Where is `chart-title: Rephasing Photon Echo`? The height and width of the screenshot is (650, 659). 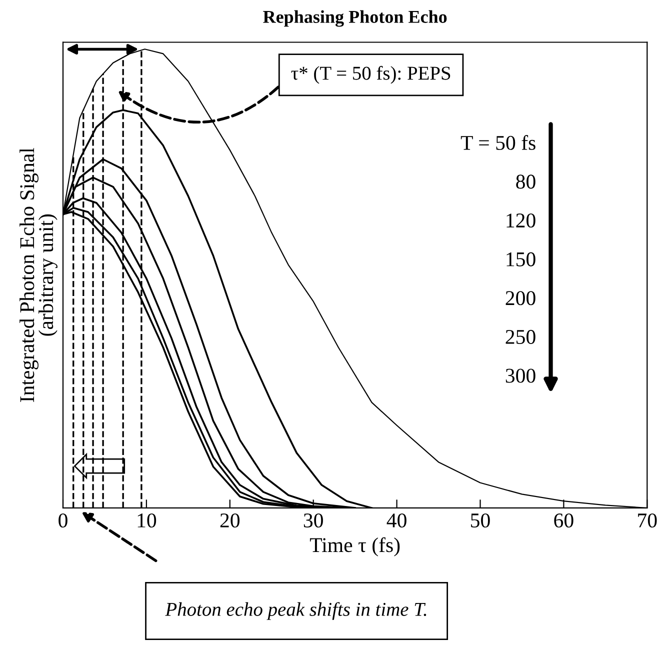
chart-title: Rephasing Photon Echo is located at coordinates (355, 18).